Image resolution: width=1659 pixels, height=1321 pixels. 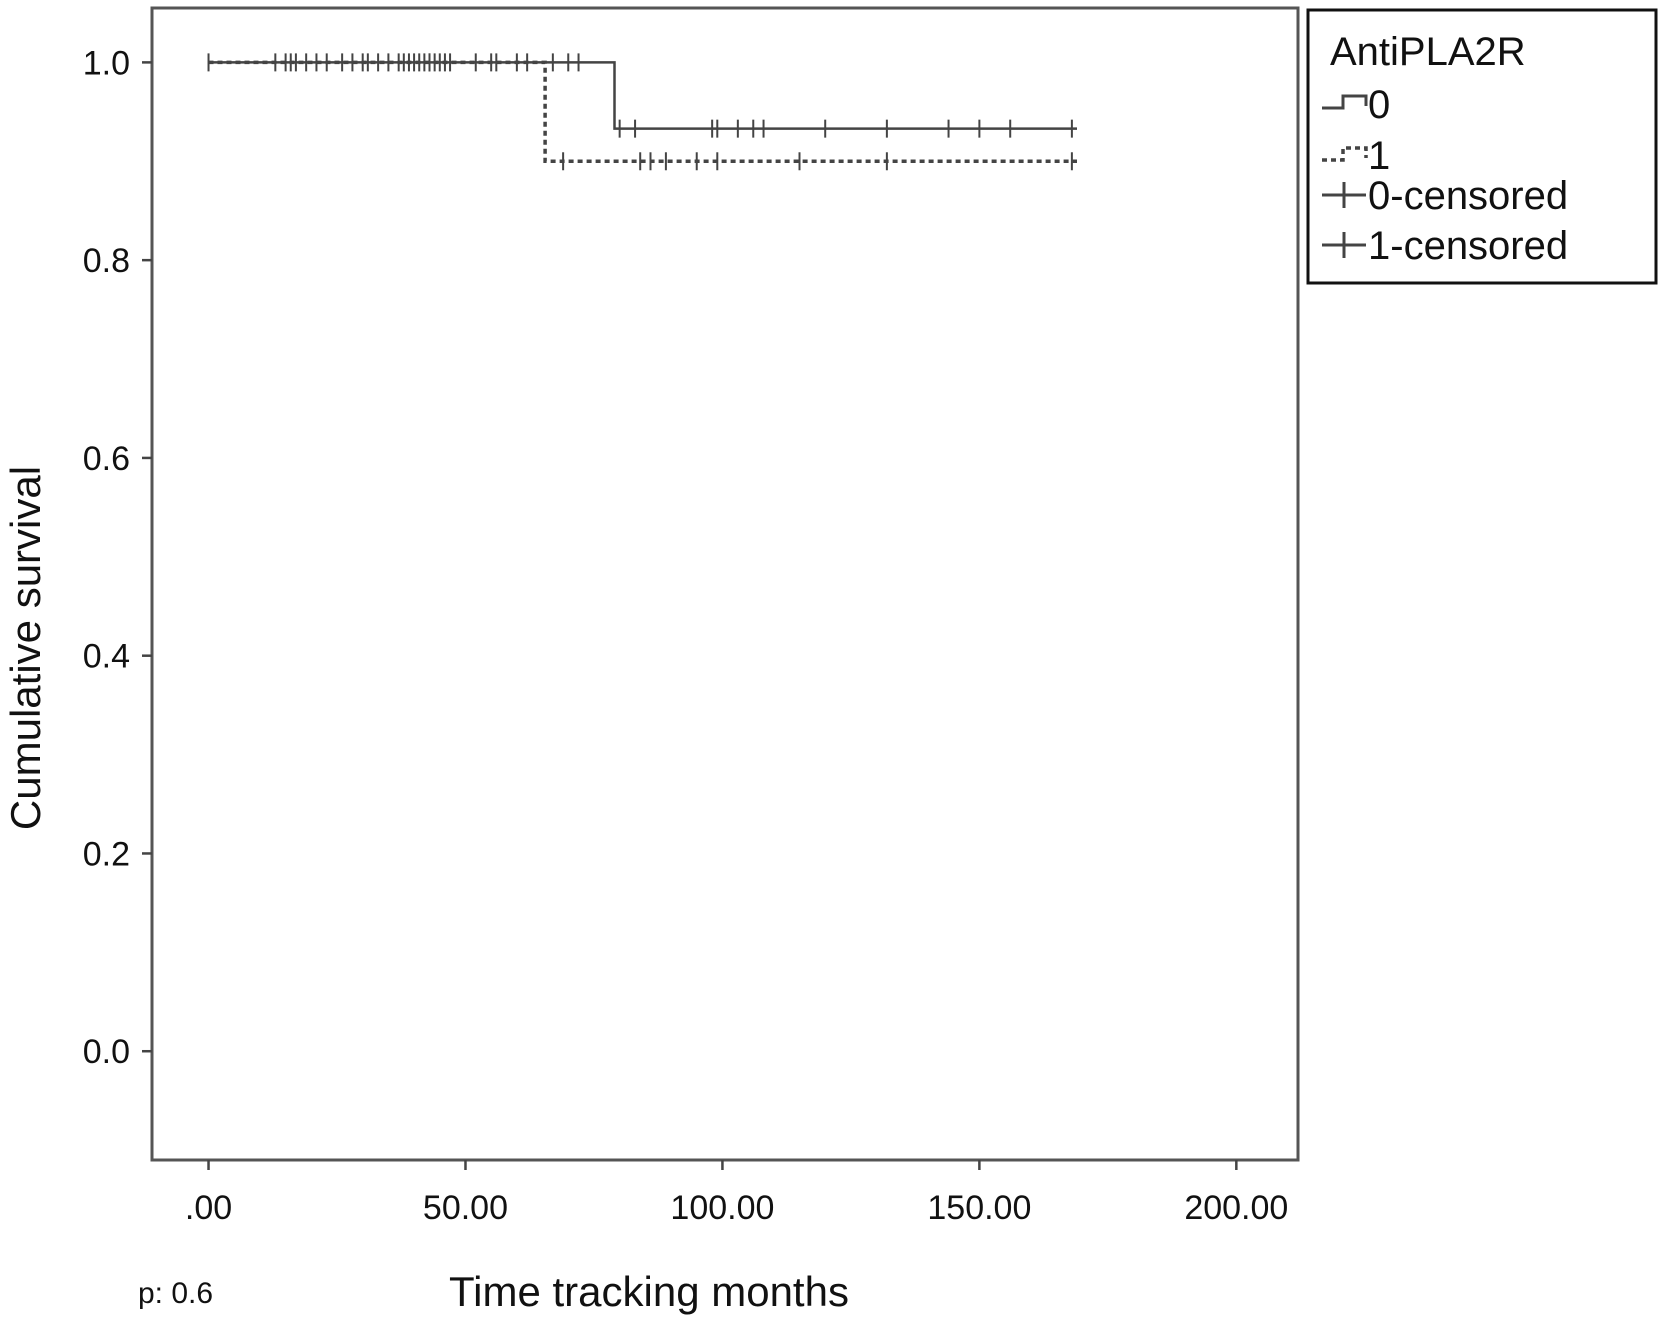 I want to click on x-tick-label: 200.00, so click(x=1236, y=1208).